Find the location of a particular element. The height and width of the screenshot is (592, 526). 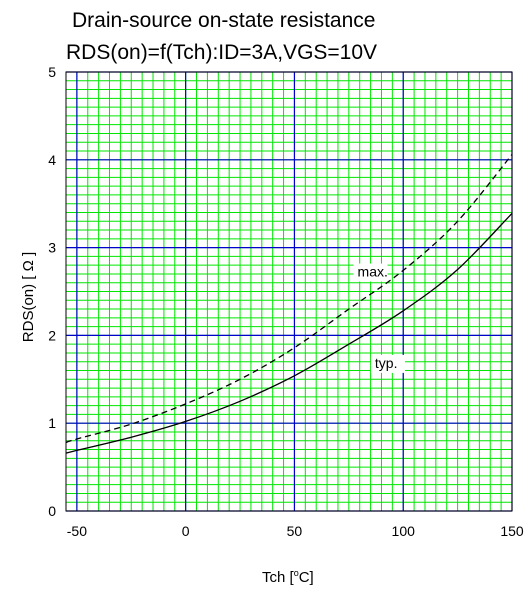

x-tick-label: 150 is located at coordinates (512, 531).